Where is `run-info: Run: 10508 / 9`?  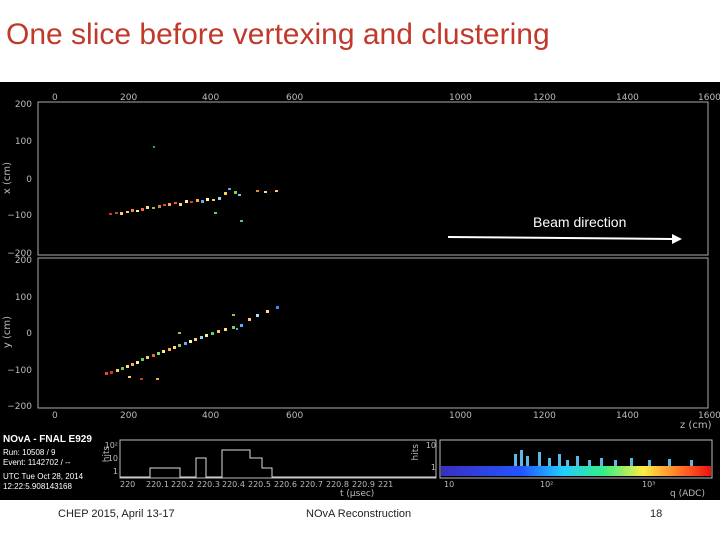
run-info: Run: 10508 / 9 is located at coordinates (29, 452).